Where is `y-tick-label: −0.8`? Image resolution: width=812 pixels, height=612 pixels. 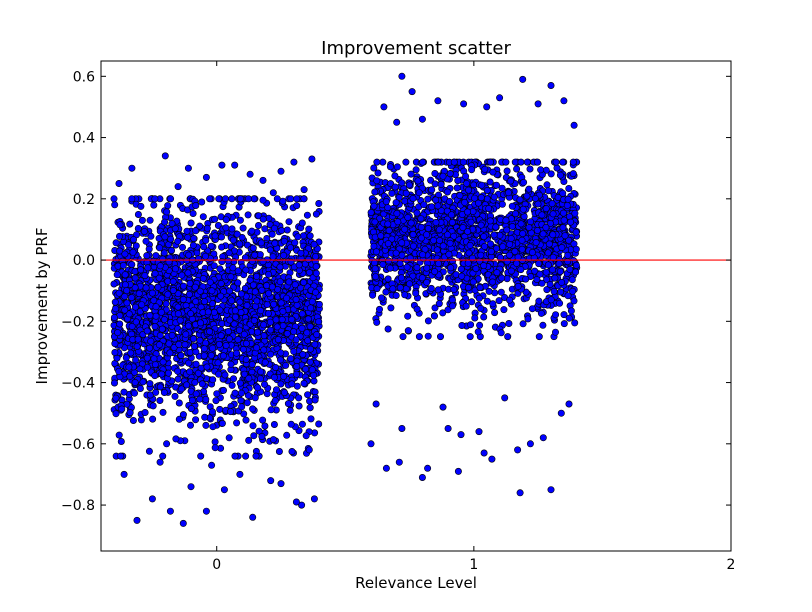
y-tick-label: −0.8 is located at coordinates (78, 506).